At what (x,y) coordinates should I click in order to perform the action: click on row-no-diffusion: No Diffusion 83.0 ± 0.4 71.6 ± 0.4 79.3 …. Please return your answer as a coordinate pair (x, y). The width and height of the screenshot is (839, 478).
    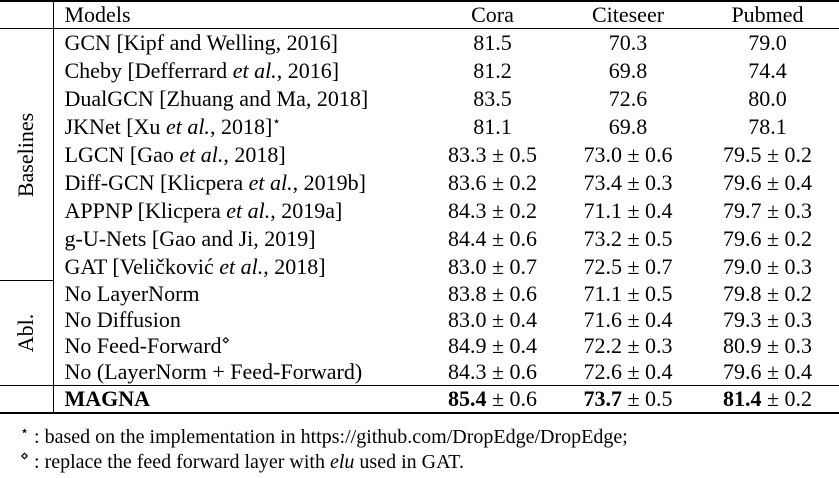
    Looking at the image, I should click on (419, 320).